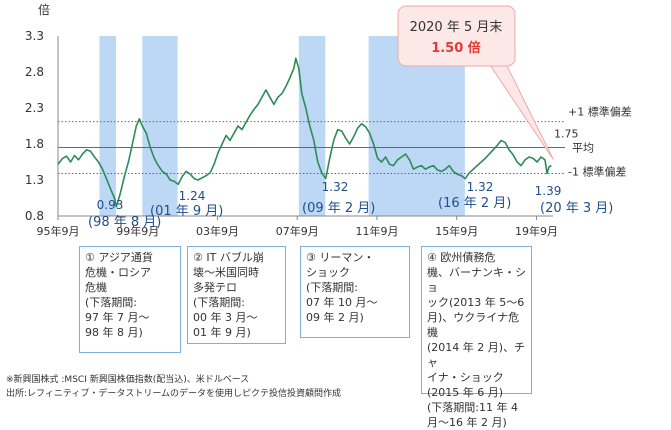 The width and height of the screenshot is (671, 430). I want to click on y-tick-label: 2.8, so click(34, 72).